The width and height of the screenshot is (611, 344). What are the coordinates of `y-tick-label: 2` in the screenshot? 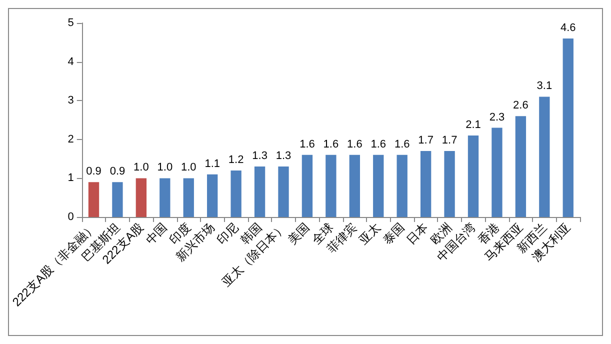 It's located at (71, 139).